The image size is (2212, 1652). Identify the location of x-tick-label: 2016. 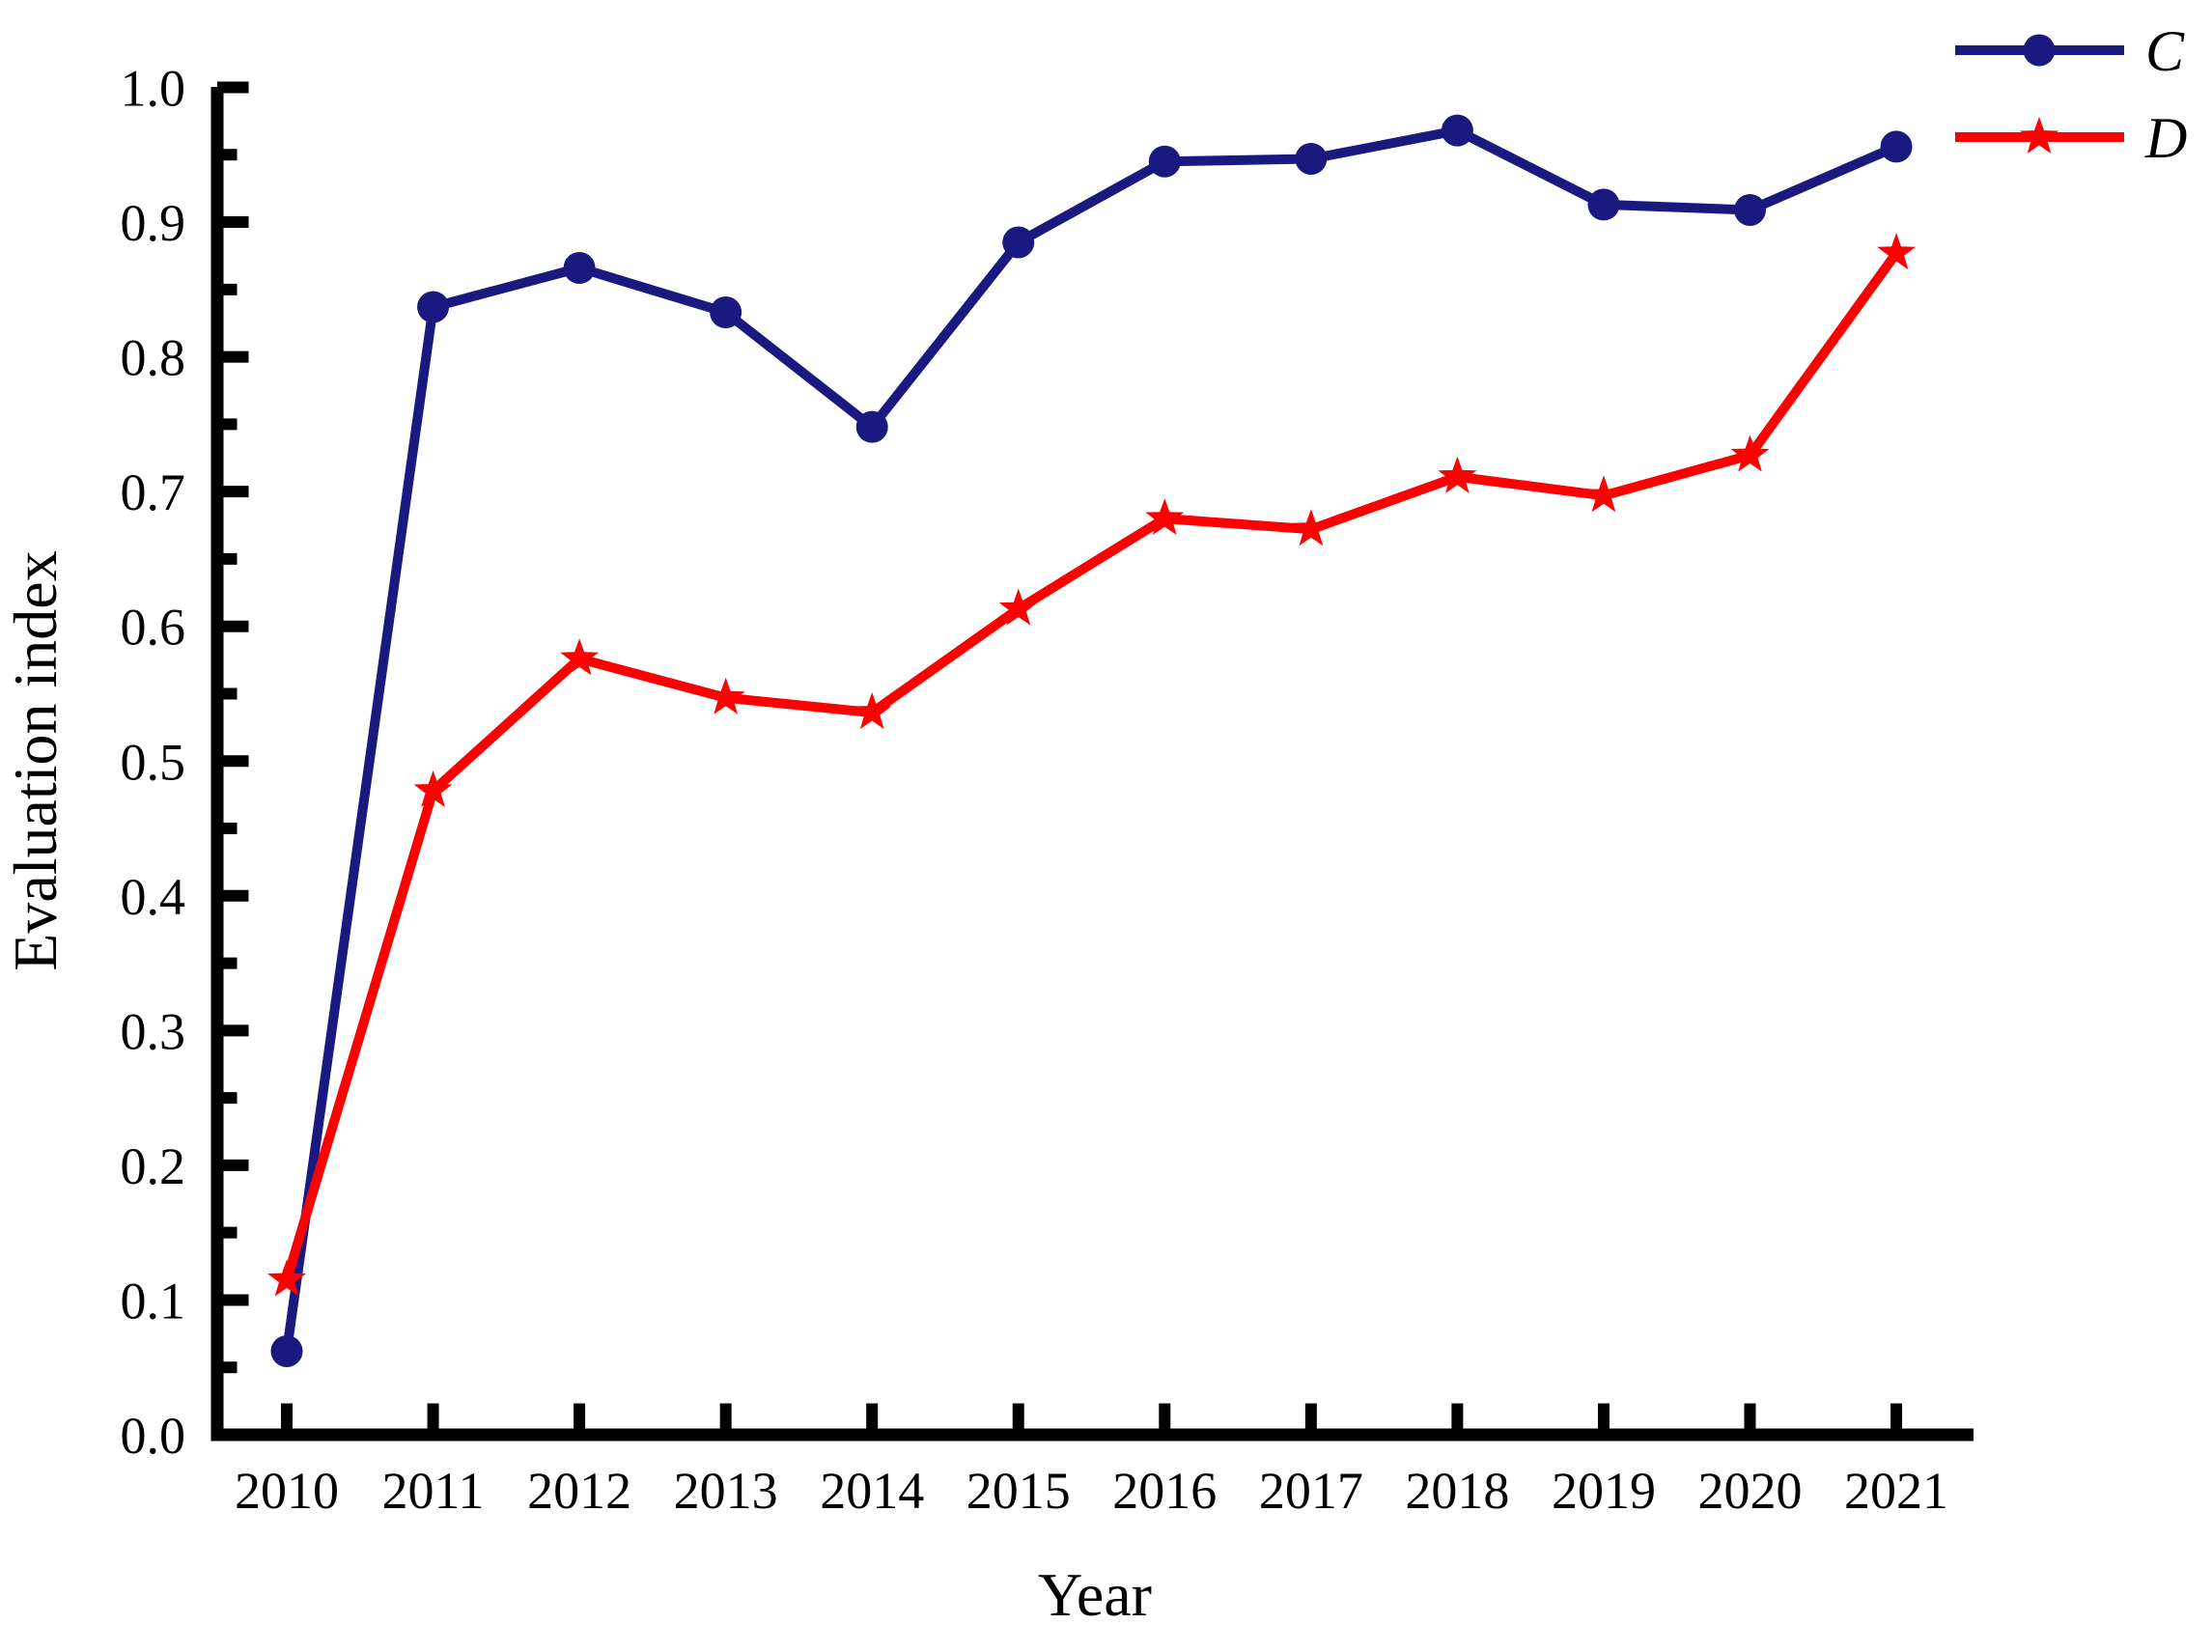
(1164, 1491).